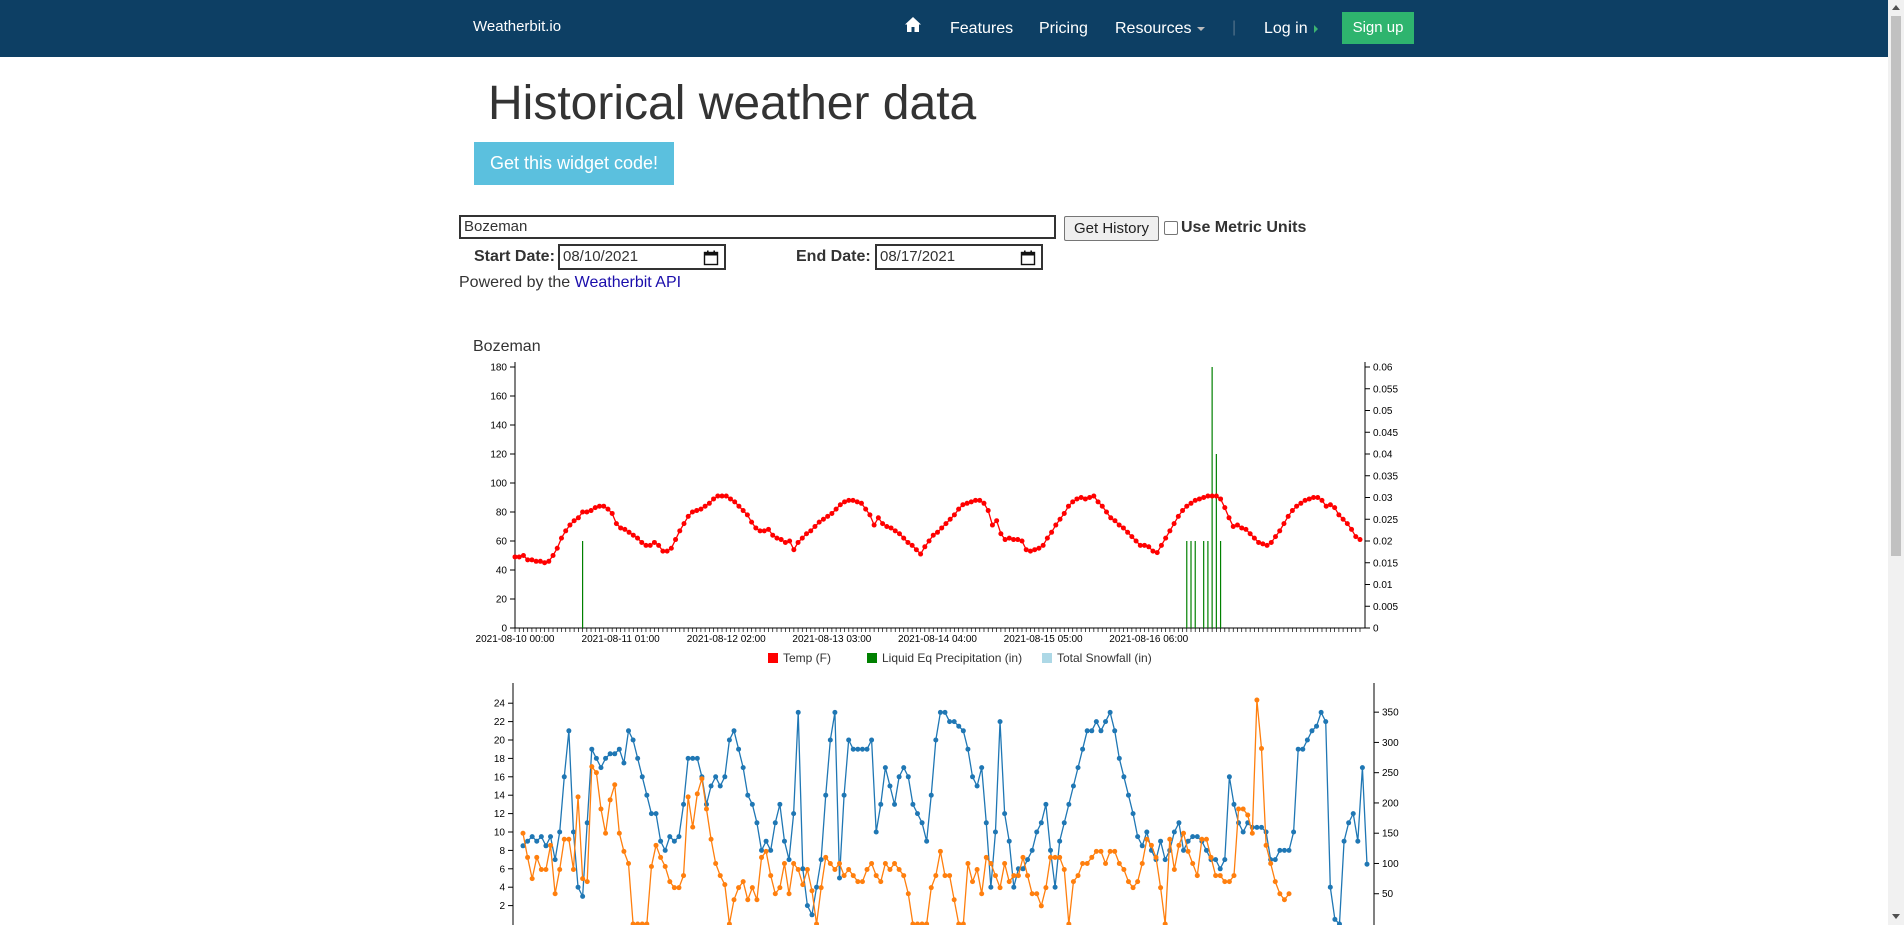 The image size is (1904, 925). What do you see at coordinates (502, 571) in the screenshot?
I see `y-left-tick-label: 40` at bounding box center [502, 571].